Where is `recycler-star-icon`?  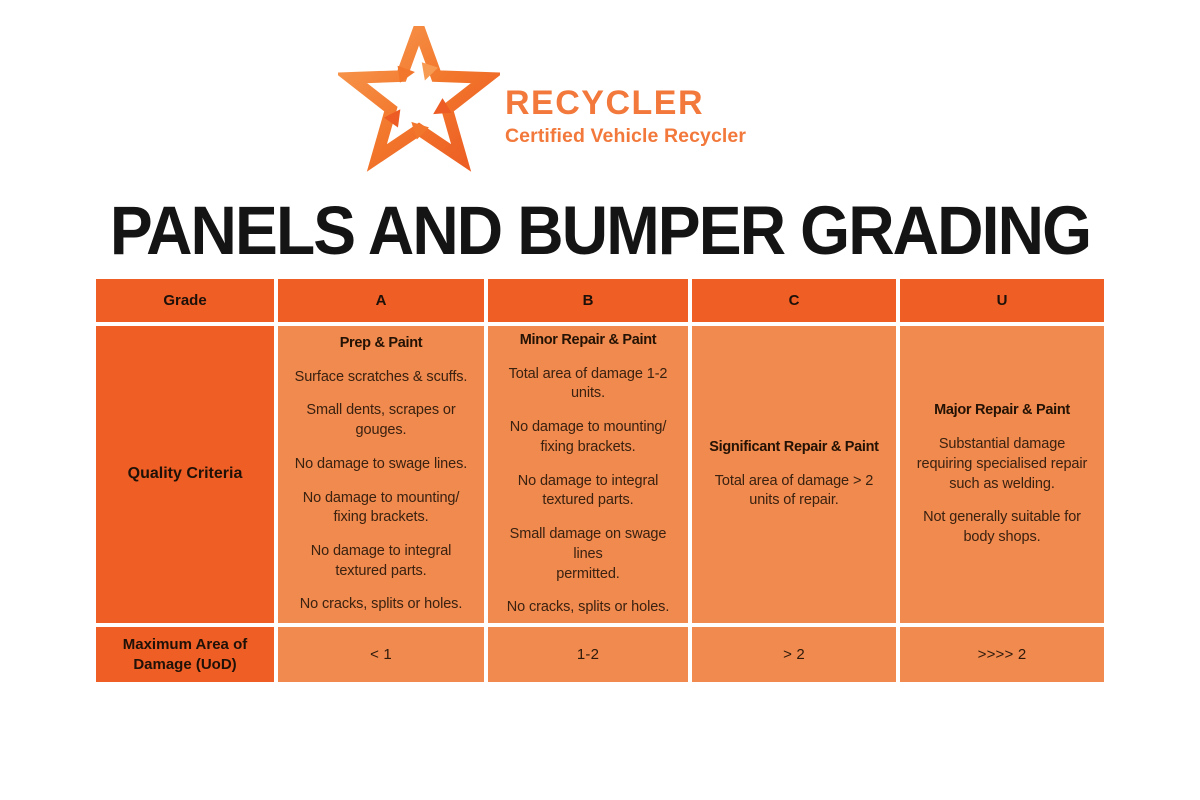
recycler-star-icon is located at coordinates (419, 99).